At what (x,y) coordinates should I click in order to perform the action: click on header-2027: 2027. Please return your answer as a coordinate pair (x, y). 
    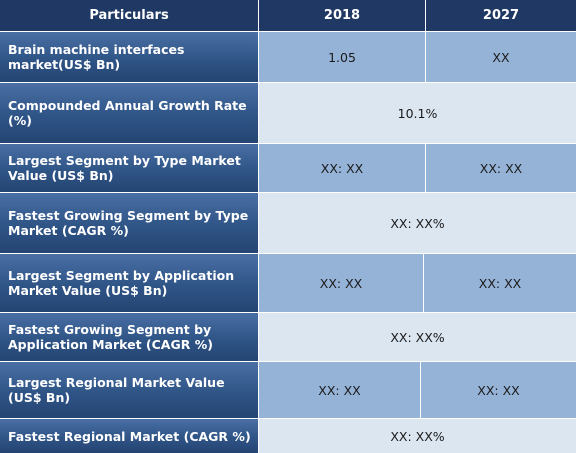
    Looking at the image, I should click on (501, 15).